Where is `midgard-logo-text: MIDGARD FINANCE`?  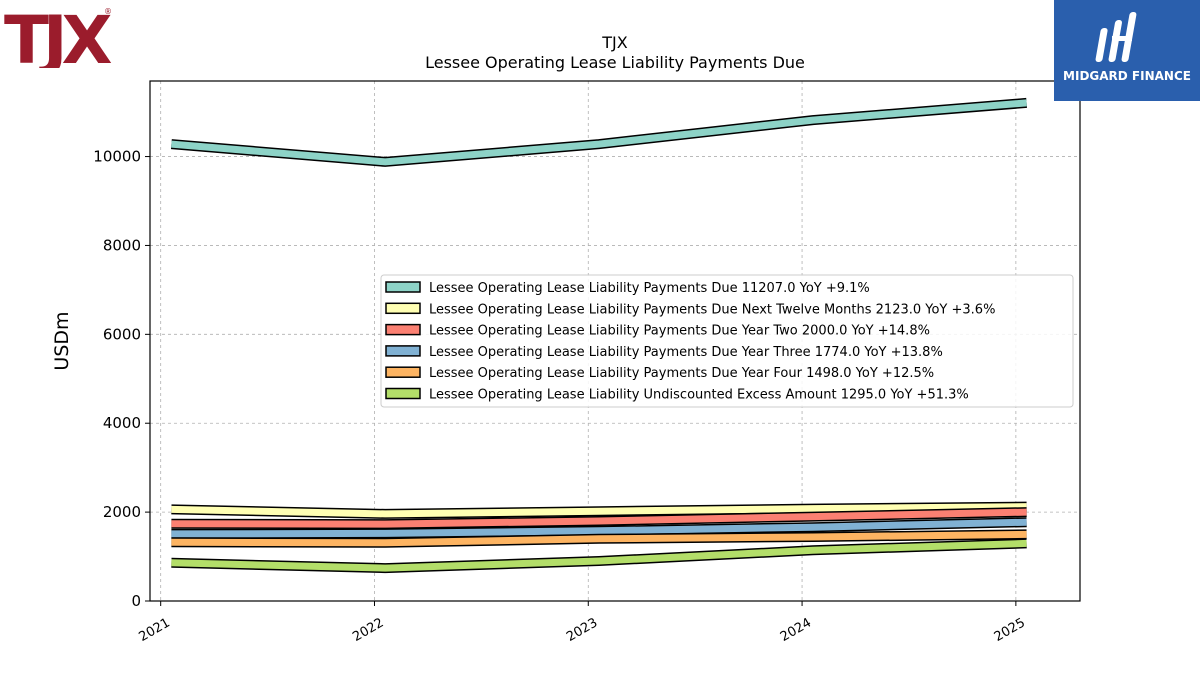
midgard-logo-text: MIDGARD FINANCE is located at coordinates (1127, 76).